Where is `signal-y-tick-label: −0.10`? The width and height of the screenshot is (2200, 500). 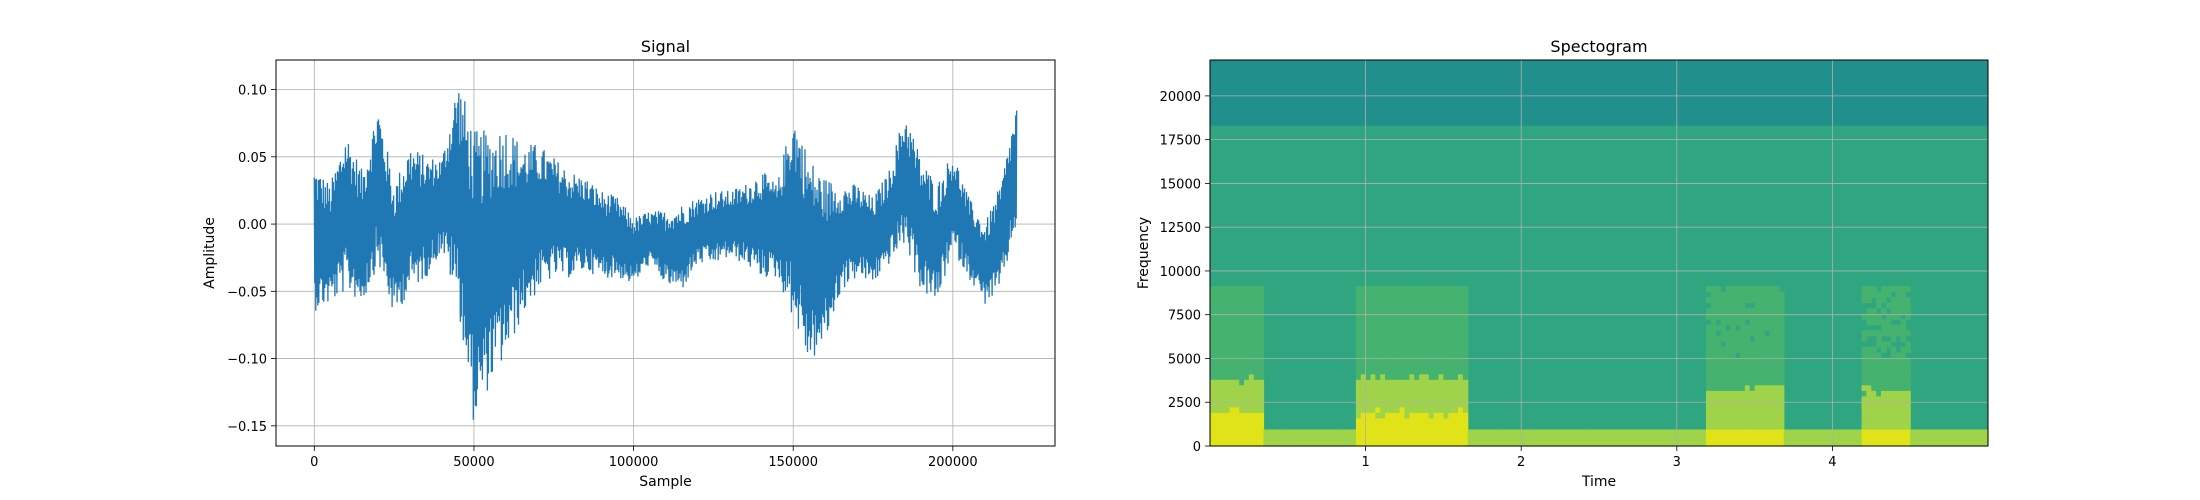
signal-y-tick-label: −0.10 is located at coordinates (247, 360).